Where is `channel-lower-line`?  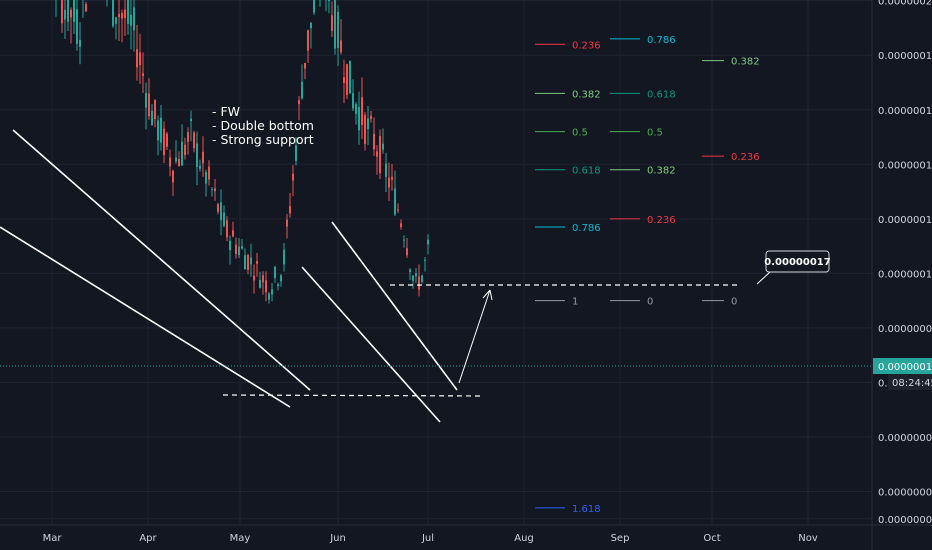
channel-lower-line is located at coordinates (371, 344).